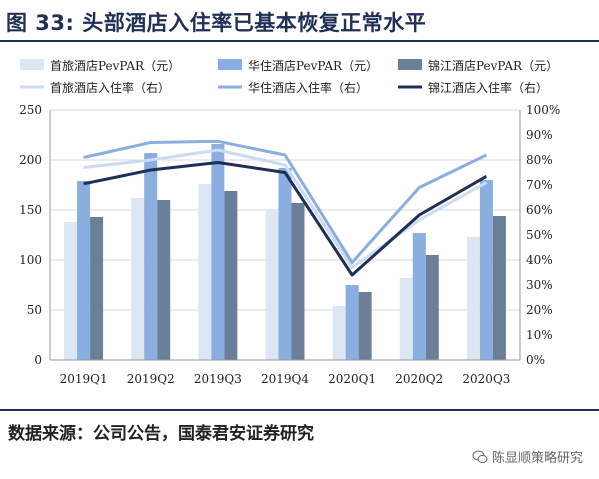 Image resolution: width=599 pixels, height=479 pixels. What do you see at coordinates (110, 87) in the screenshot?
I see `legend-label: 首旅酒店入住率（右）` at bounding box center [110, 87].